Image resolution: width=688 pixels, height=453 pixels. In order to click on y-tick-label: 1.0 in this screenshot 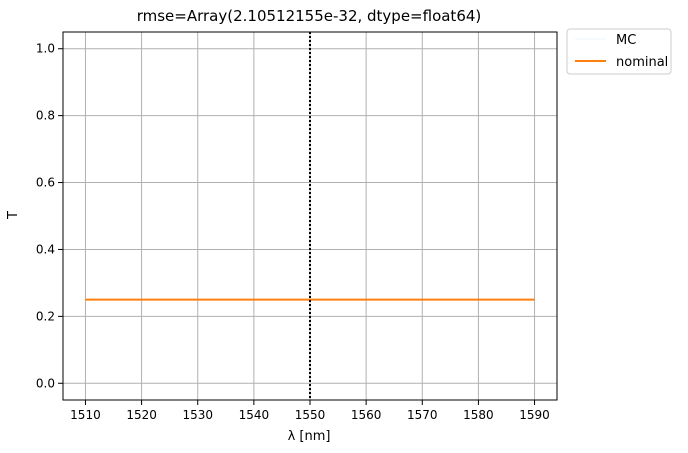, I will do `click(45, 49)`.